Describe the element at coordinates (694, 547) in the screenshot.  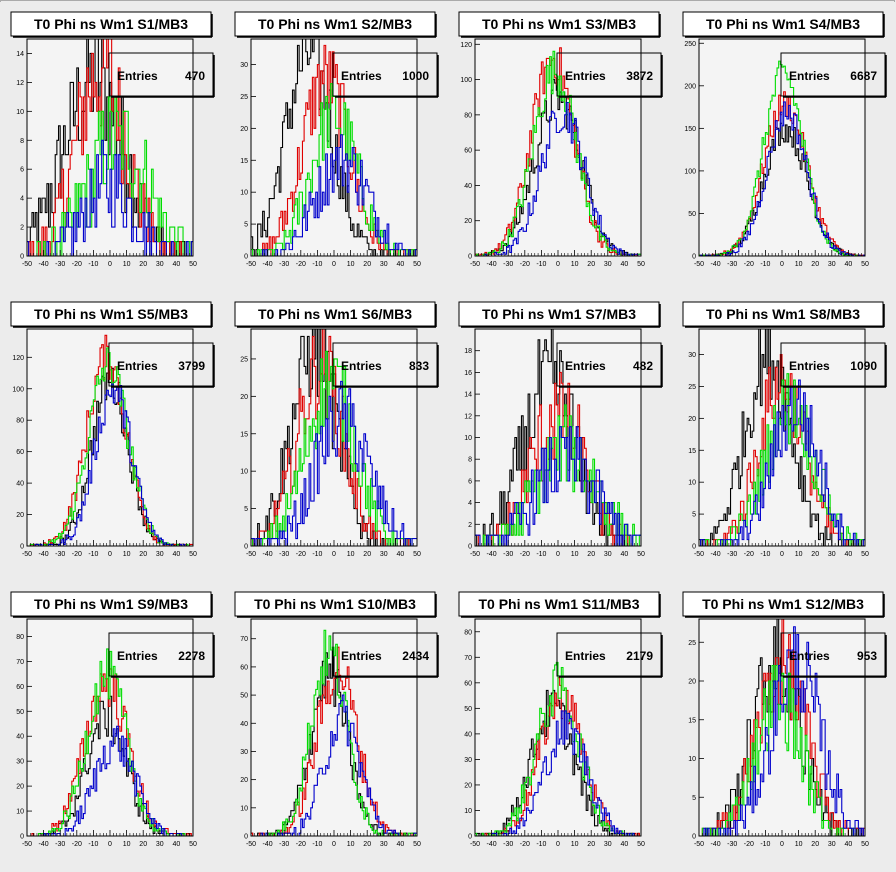
I see `y-tick-label: 0` at that location.